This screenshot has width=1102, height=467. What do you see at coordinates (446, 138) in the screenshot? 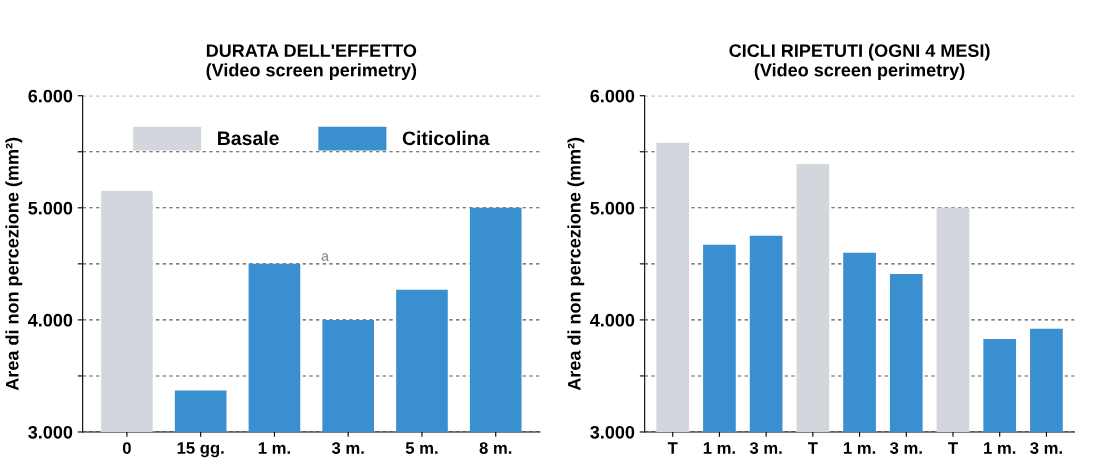
I see `legend-label: Citicolina` at bounding box center [446, 138].